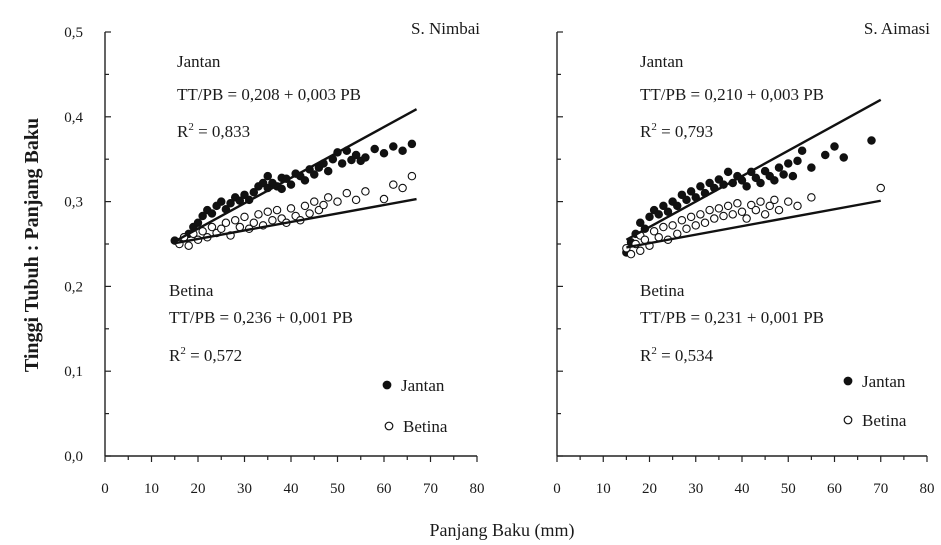 This screenshot has height=545, width=941. What do you see at coordinates (445, 28) in the screenshot?
I see `panel-title: S. Nimbai` at bounding box center [445, 28].